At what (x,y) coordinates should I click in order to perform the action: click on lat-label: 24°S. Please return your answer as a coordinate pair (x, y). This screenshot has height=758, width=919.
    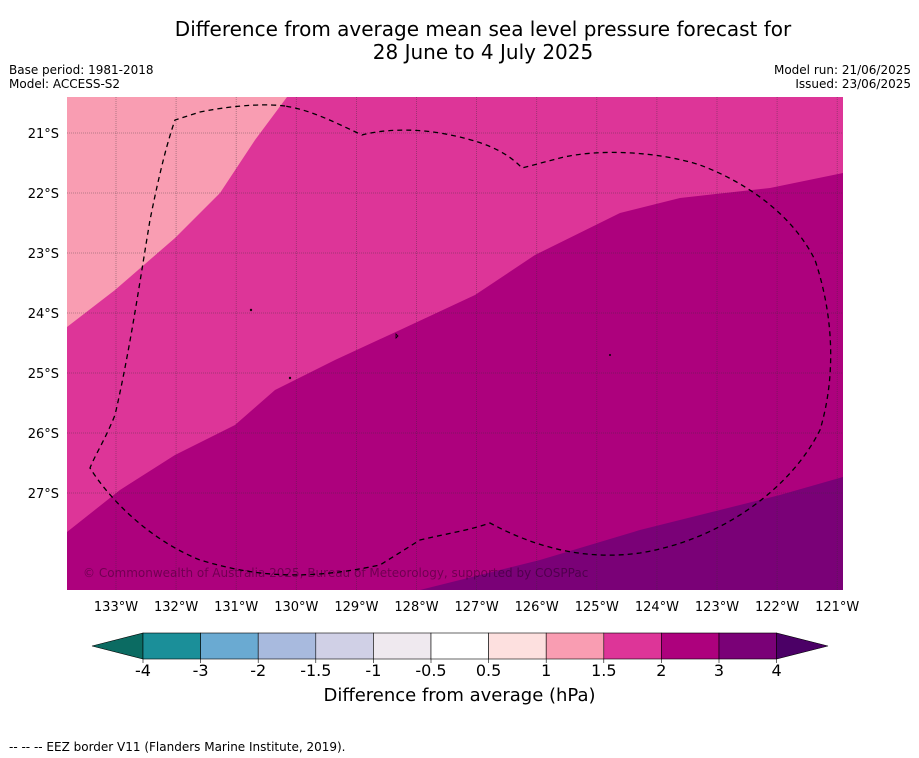
    Looking at the image, I should click on (43, 314).